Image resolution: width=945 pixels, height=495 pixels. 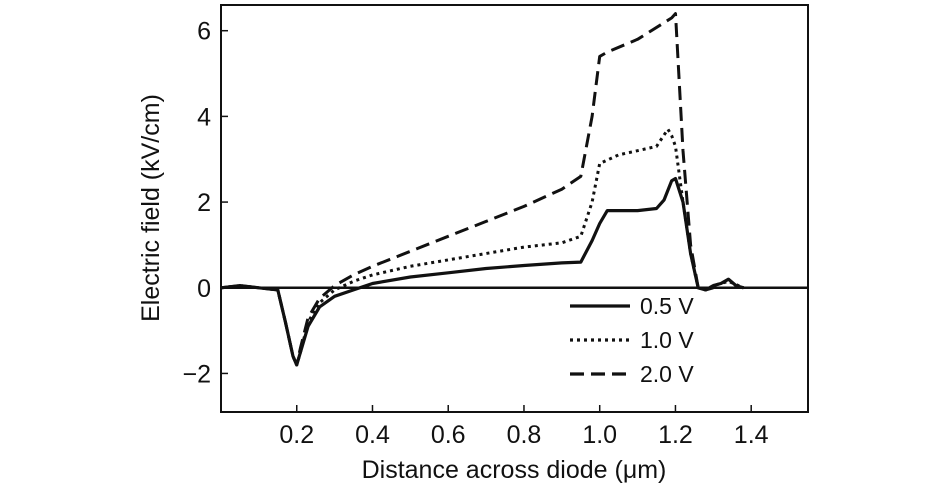 I want to click on y-tick-label: 2, so click(x=204, y=203).